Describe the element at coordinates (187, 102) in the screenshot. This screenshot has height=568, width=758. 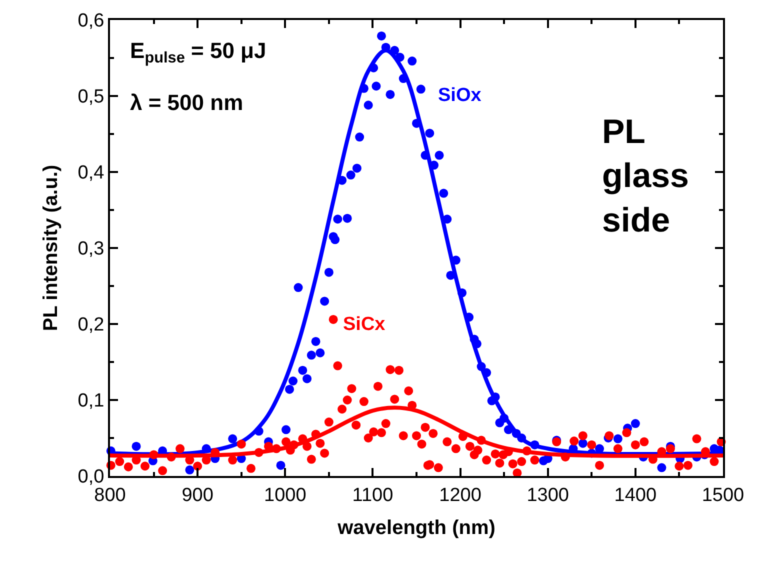
I see `annotation: λ = 500 nm` at that location.